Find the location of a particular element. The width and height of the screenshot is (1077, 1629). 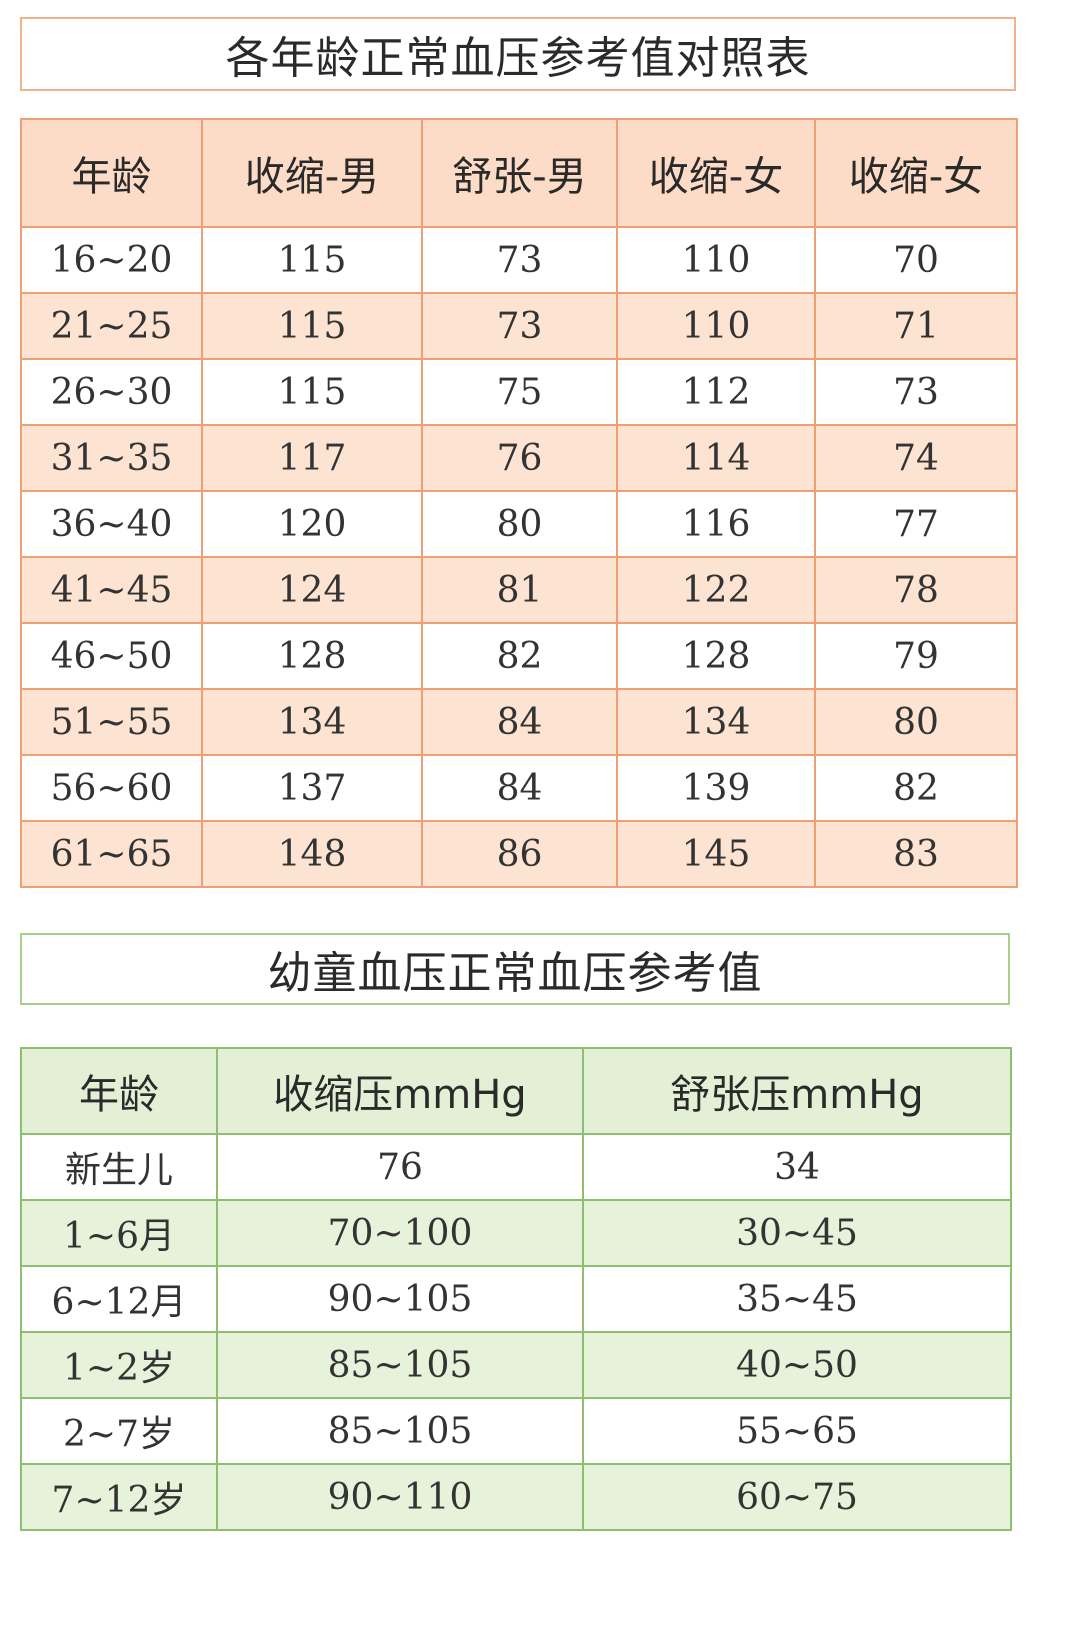

cell-age: 46~50 is located at coordinates (111, 656).